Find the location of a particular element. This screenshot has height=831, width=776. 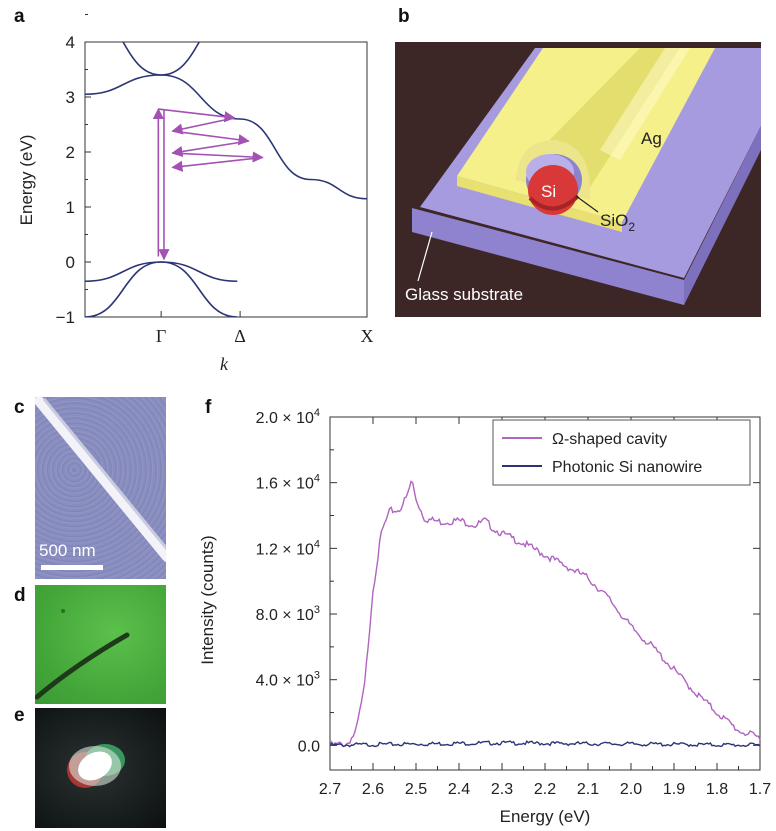

panel-letter-e: e is located at coordinates (19, 715).